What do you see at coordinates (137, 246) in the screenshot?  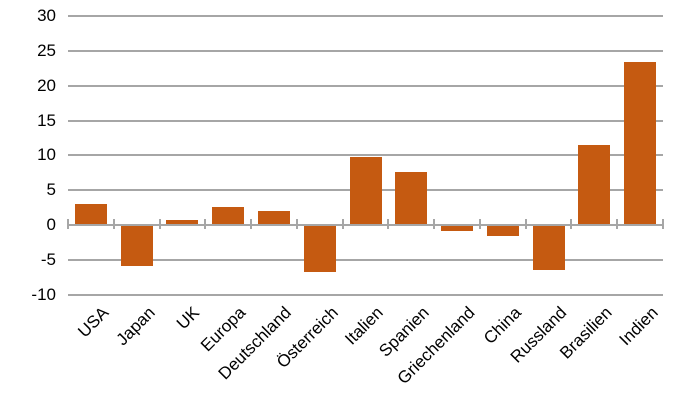 I see `bar-japan` at bounding box center [137, 246].